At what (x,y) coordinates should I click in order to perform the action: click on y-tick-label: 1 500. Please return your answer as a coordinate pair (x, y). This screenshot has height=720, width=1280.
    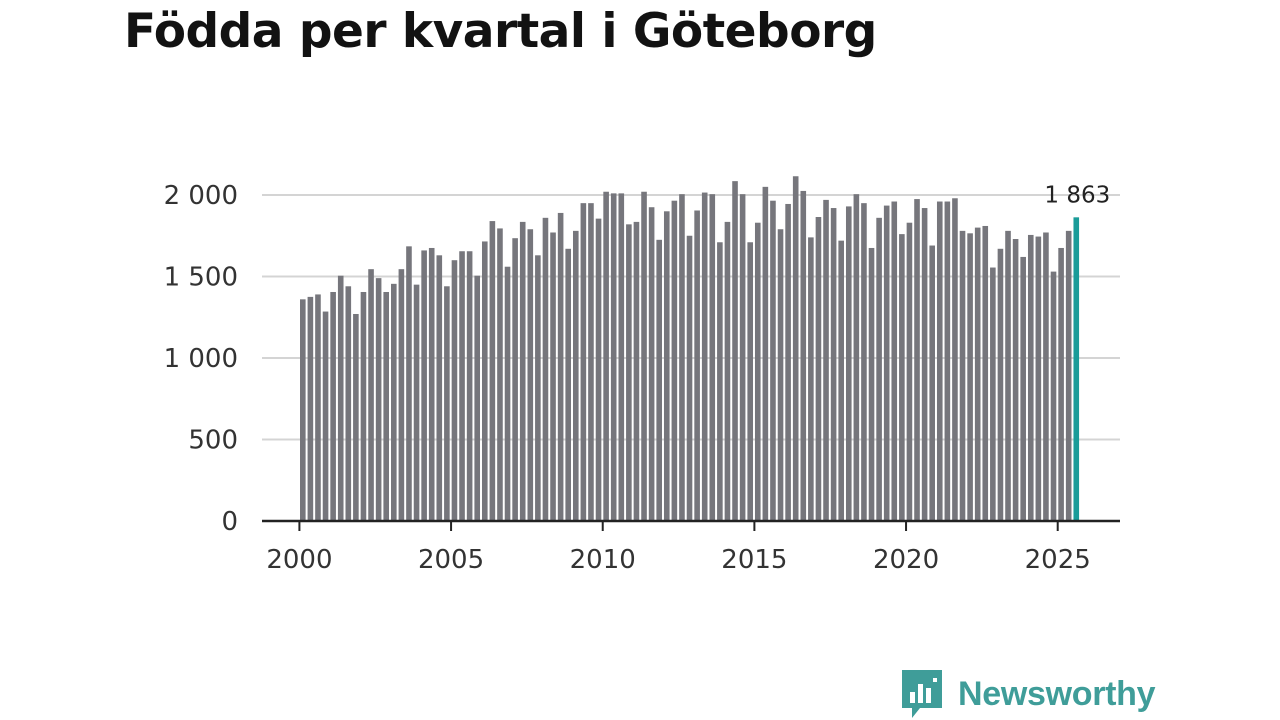
    Looking at the image, I should click on (201, 278).